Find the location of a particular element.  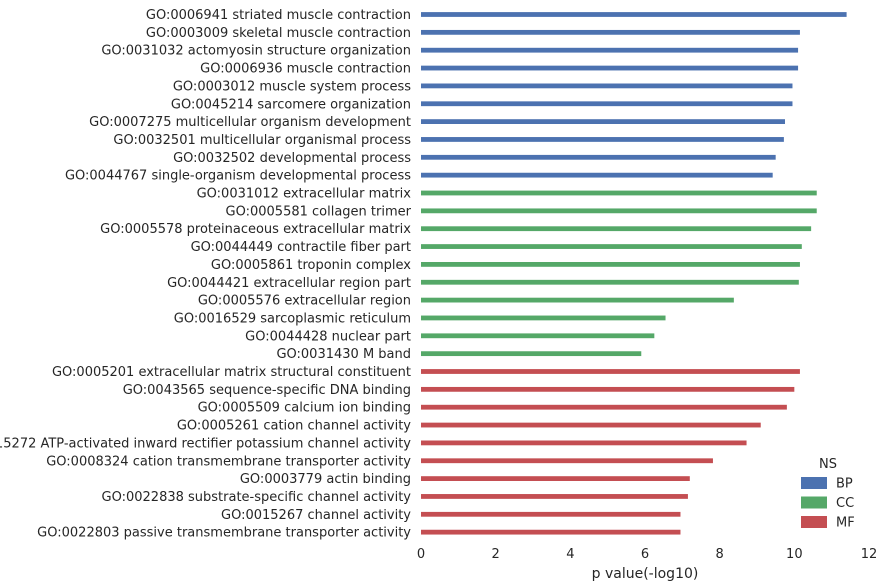

x-tick-label: 8 is located at coordinates (720, 554).